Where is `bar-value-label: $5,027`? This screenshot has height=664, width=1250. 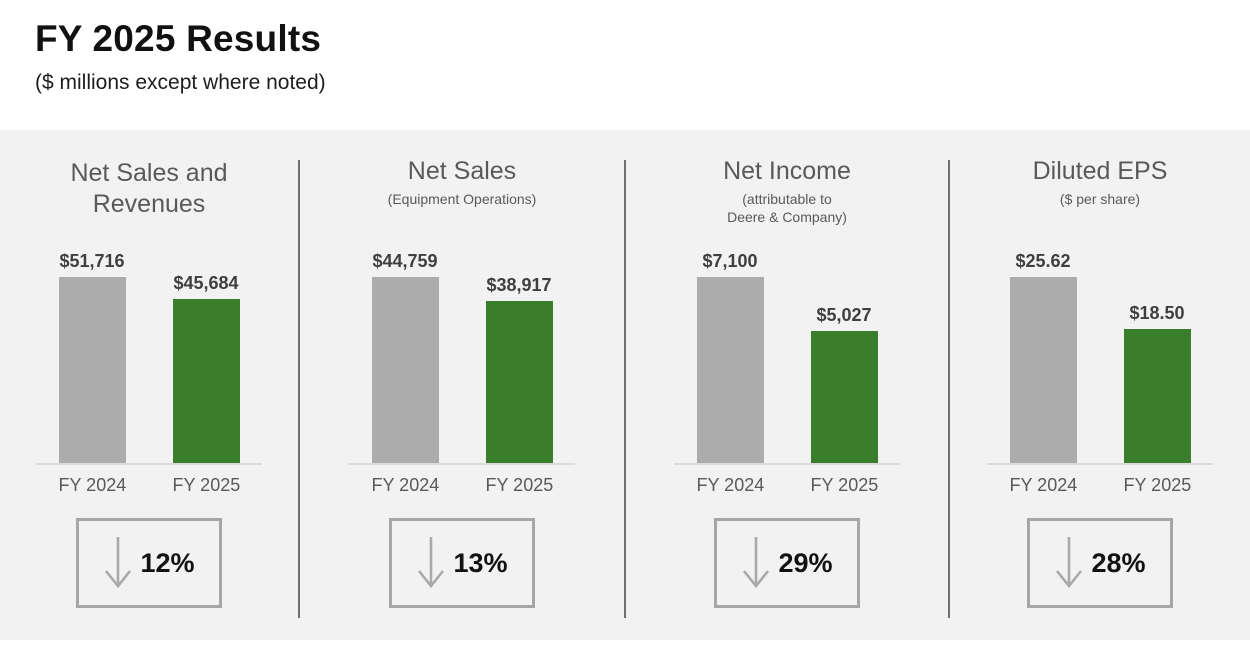 bar-value-label: $5,027 is located at coordinates (844, 315).